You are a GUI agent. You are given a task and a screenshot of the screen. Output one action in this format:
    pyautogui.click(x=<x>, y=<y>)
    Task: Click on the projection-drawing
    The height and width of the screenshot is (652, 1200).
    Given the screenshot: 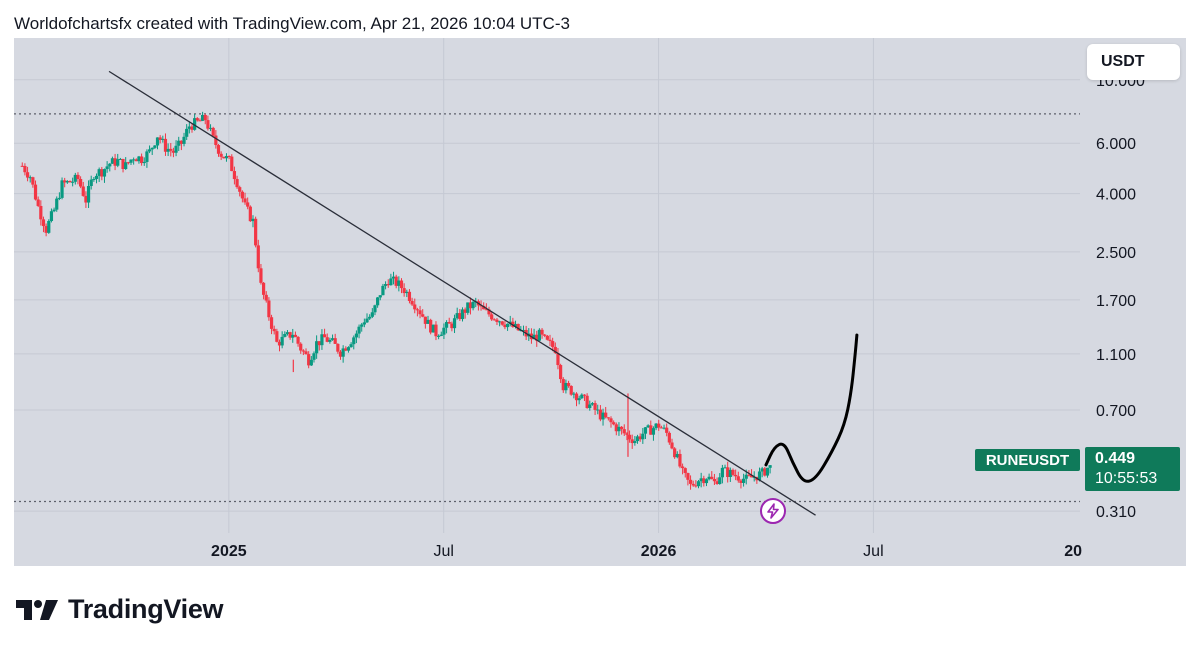 What is the action you would take?
    pyautogui.click(x=811, y=408)
    